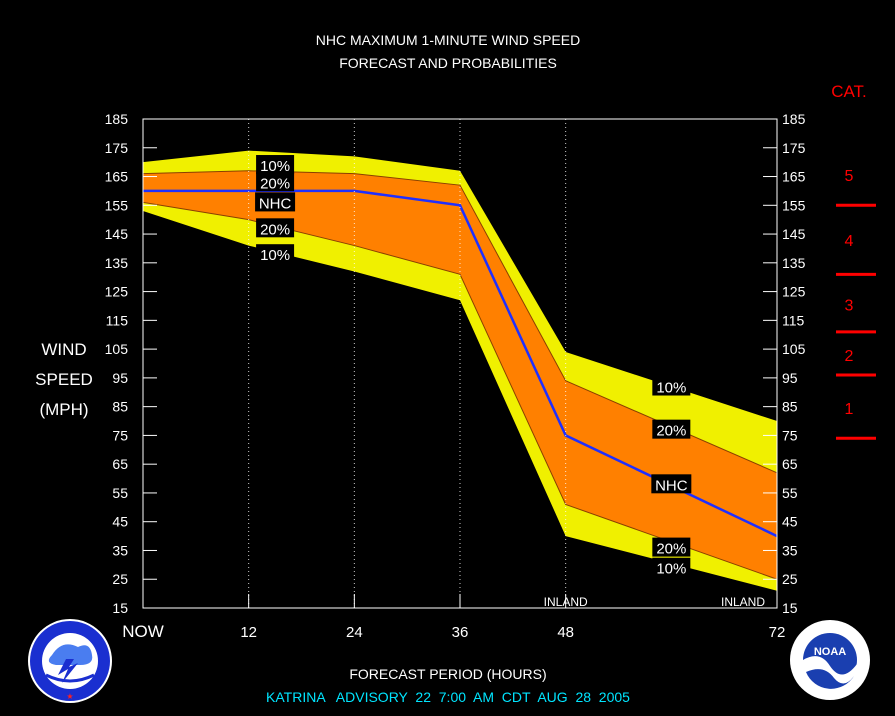 This screenshot has width=895, height=716. Describe the element at coordinates (120, 522) in the screenshot. I see `y-tick-label-left-45: 45` at that location.